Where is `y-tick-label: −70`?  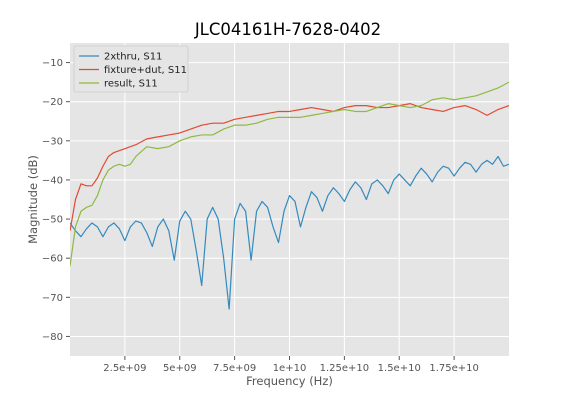
y-tick-label: −70 is located at coordinates (52, 298).